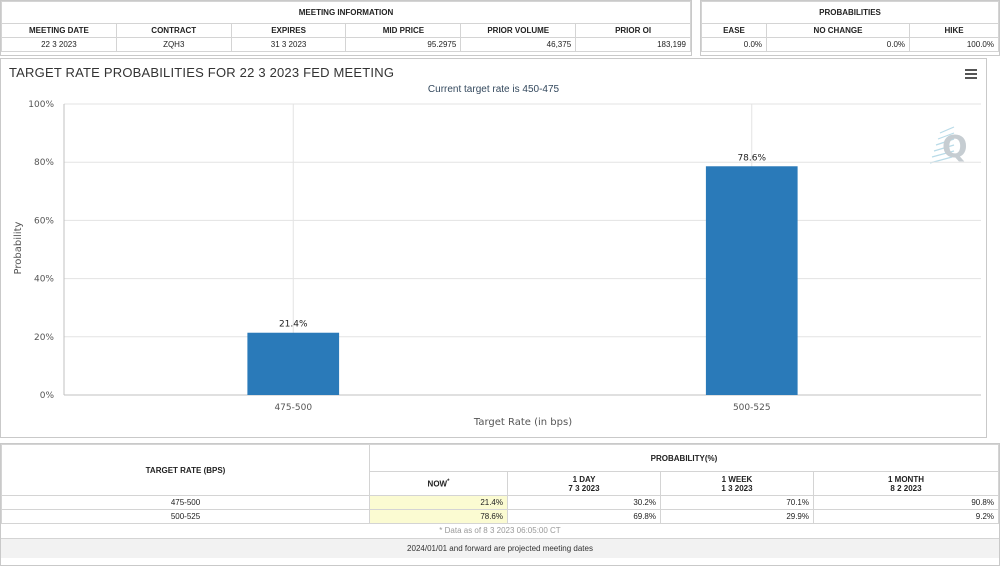  I want to click on y-tick-label: 0%, so click(47, 396).